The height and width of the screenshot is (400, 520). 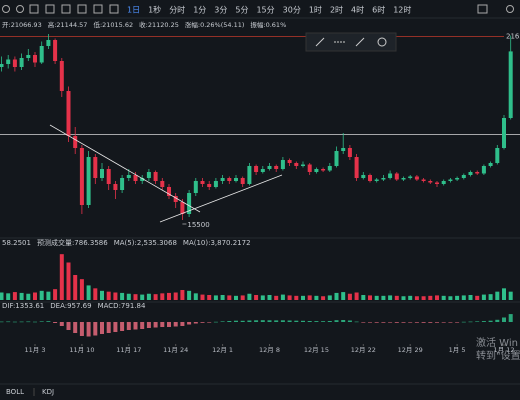 What do you see at coordinates (316, 350) in the screenshot?
I see `x-tick-label: 12月 15` at bounding box center [316, 350].